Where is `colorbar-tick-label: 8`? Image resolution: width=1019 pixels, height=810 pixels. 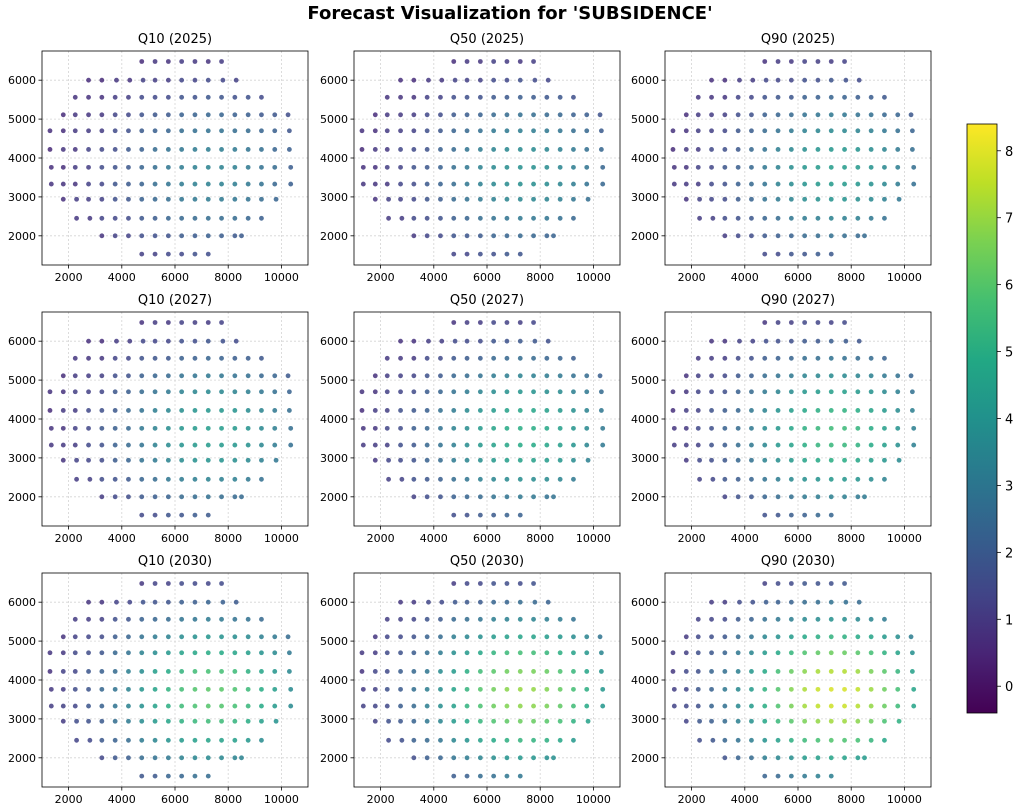
colorbar-tick-label: 8 is located at coordinates (1009, 152).